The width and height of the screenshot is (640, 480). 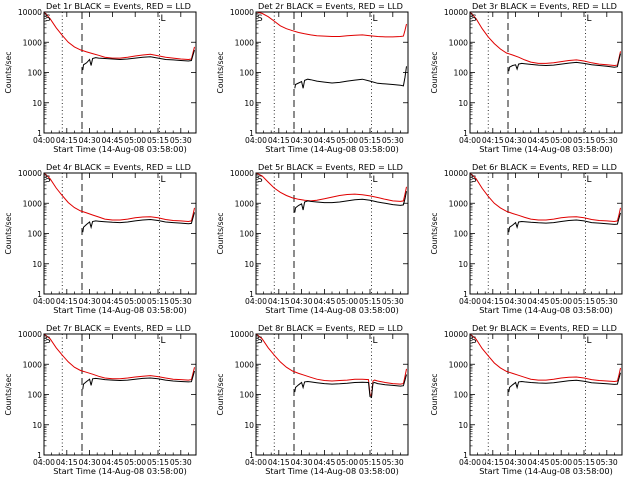 What do you see at coordinates (330, 167) in the screenshot?
I see `panel-title: Det 5r BLACK = Events, RED = LLD` at bounding box center [330, 167].